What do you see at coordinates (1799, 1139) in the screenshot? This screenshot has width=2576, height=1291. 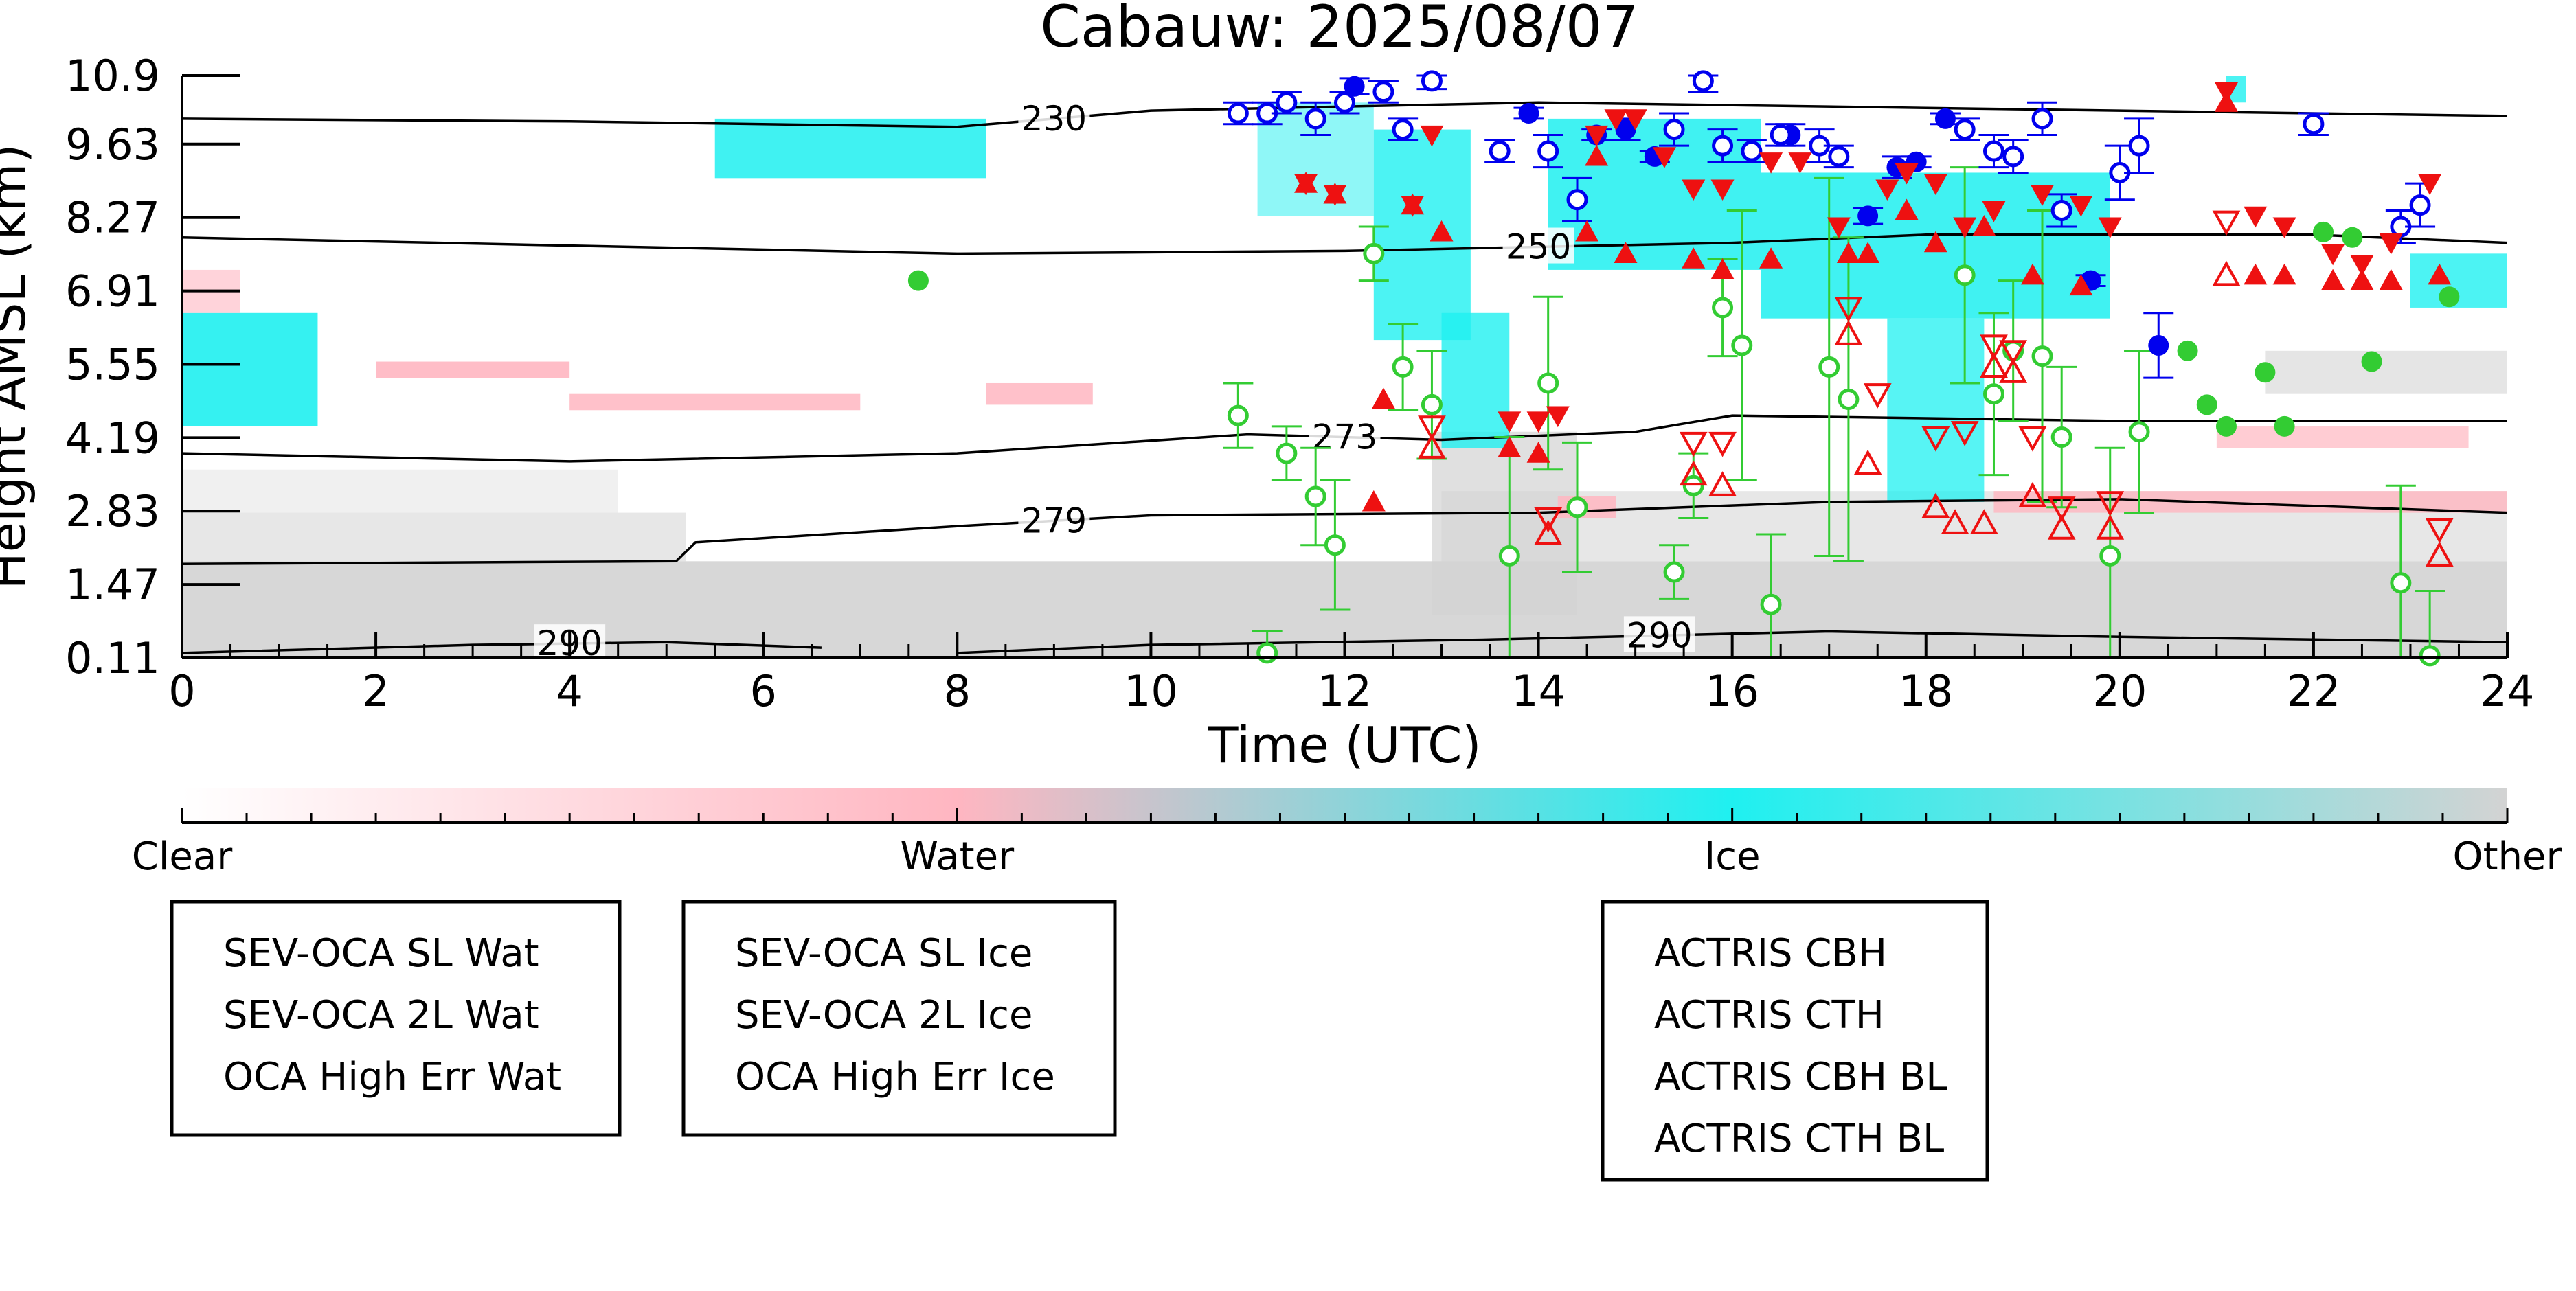 I see `legend-label: ACTRIS CTH BL` at bounding box center [1799, 1139].